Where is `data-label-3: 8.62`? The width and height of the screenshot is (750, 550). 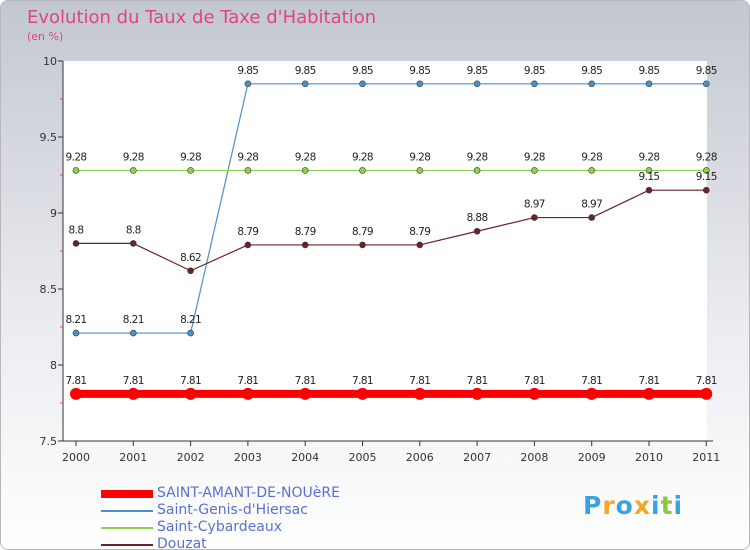
data-label-3: 8.62 is located at coordinates (190, 258).